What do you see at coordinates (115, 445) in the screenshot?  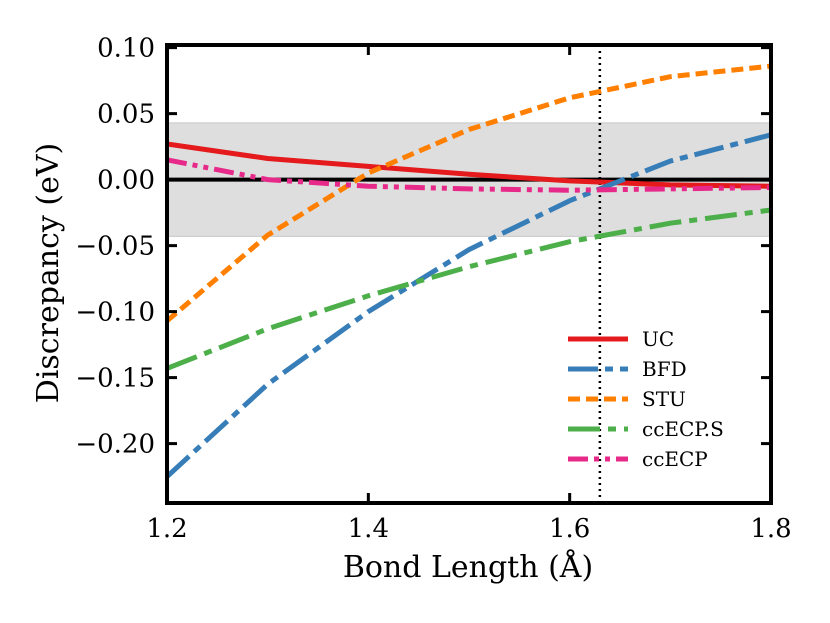 I see `y-tick-label: −0.20` at bounding box center [115, 445].